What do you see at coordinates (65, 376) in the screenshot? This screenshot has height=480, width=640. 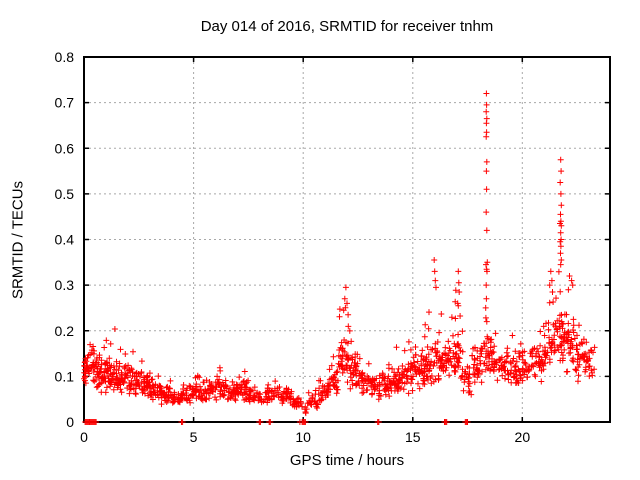 I see `y-tick-label: 0.1` at bounding box center [65, 376].